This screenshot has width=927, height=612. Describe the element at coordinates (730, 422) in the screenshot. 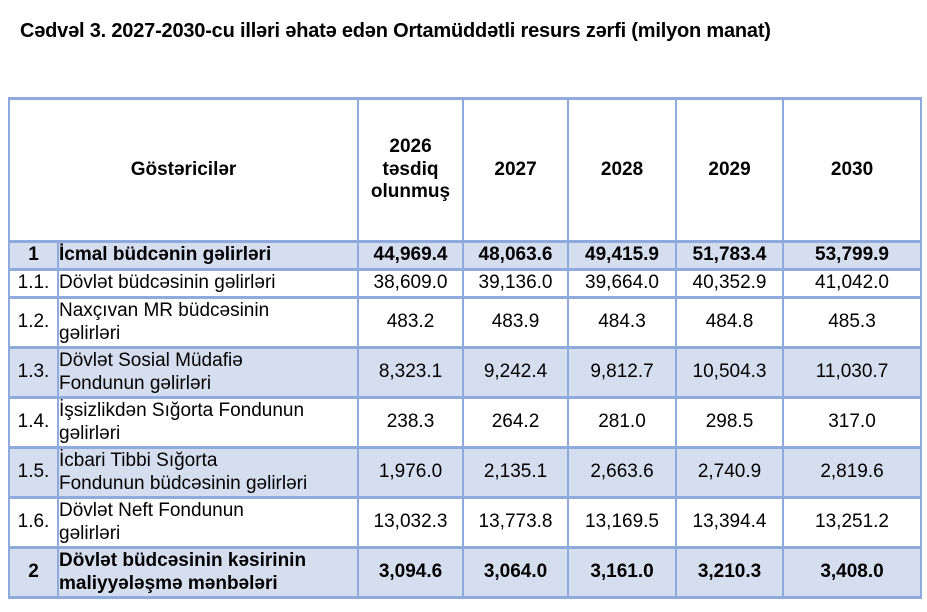

I see `value-2029: 298.5` at that location.